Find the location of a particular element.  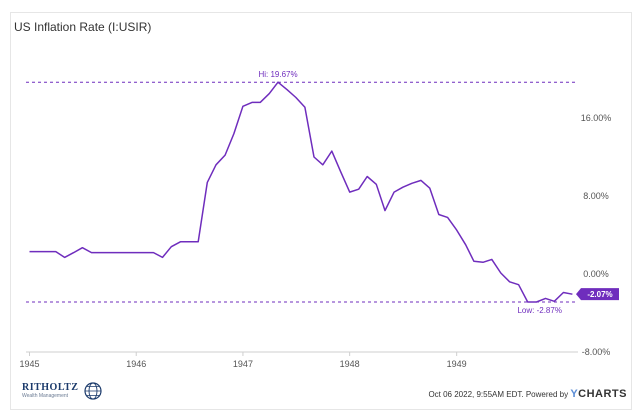

x-tick-label: 1945 is located at coordinates (29, 364).